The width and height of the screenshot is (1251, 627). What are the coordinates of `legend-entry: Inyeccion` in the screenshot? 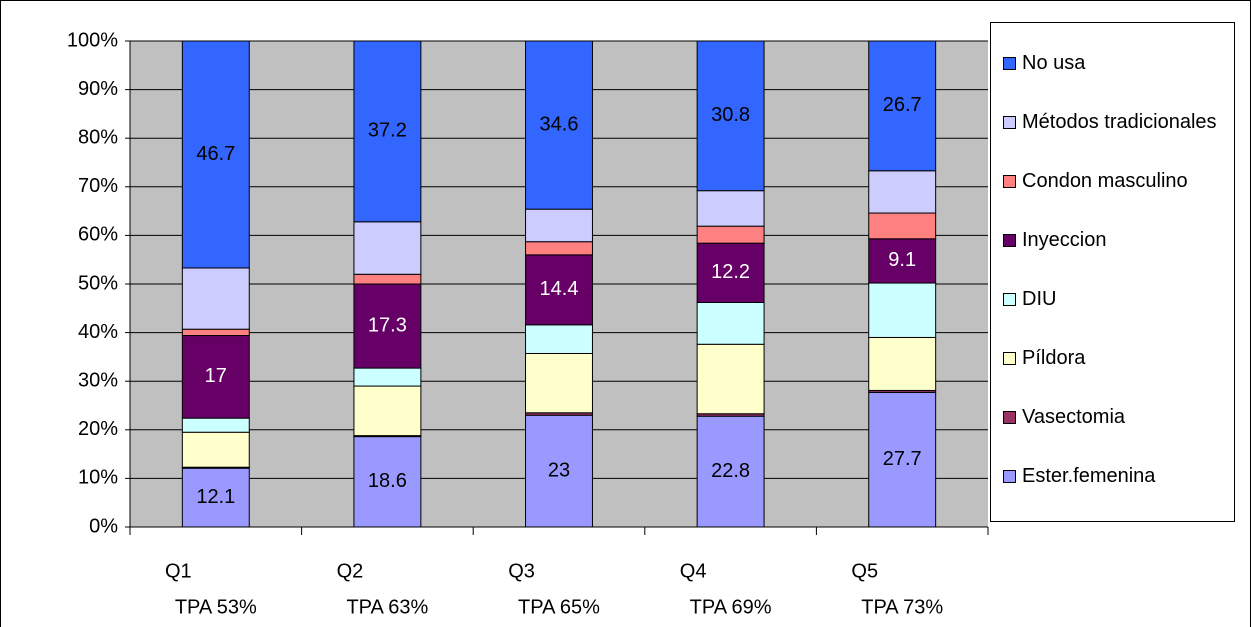 It's located at (1115, 240).